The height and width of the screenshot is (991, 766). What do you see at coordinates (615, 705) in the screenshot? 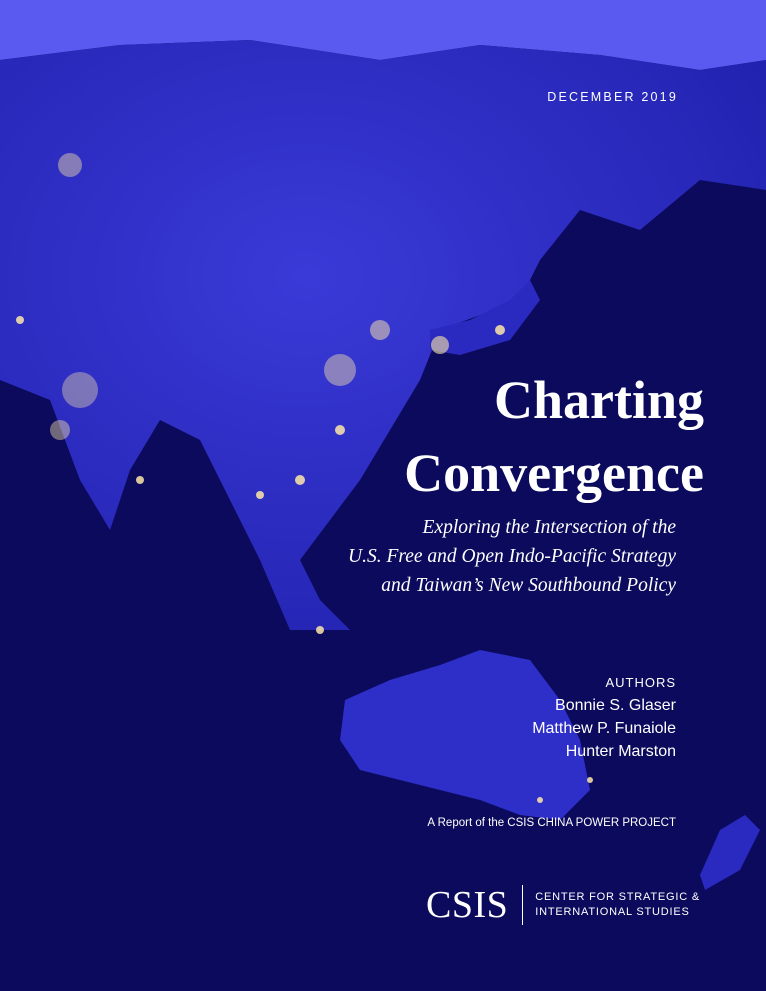
I see `author-name: Bonnie S. Glaser` at bounding box center [615, 705].